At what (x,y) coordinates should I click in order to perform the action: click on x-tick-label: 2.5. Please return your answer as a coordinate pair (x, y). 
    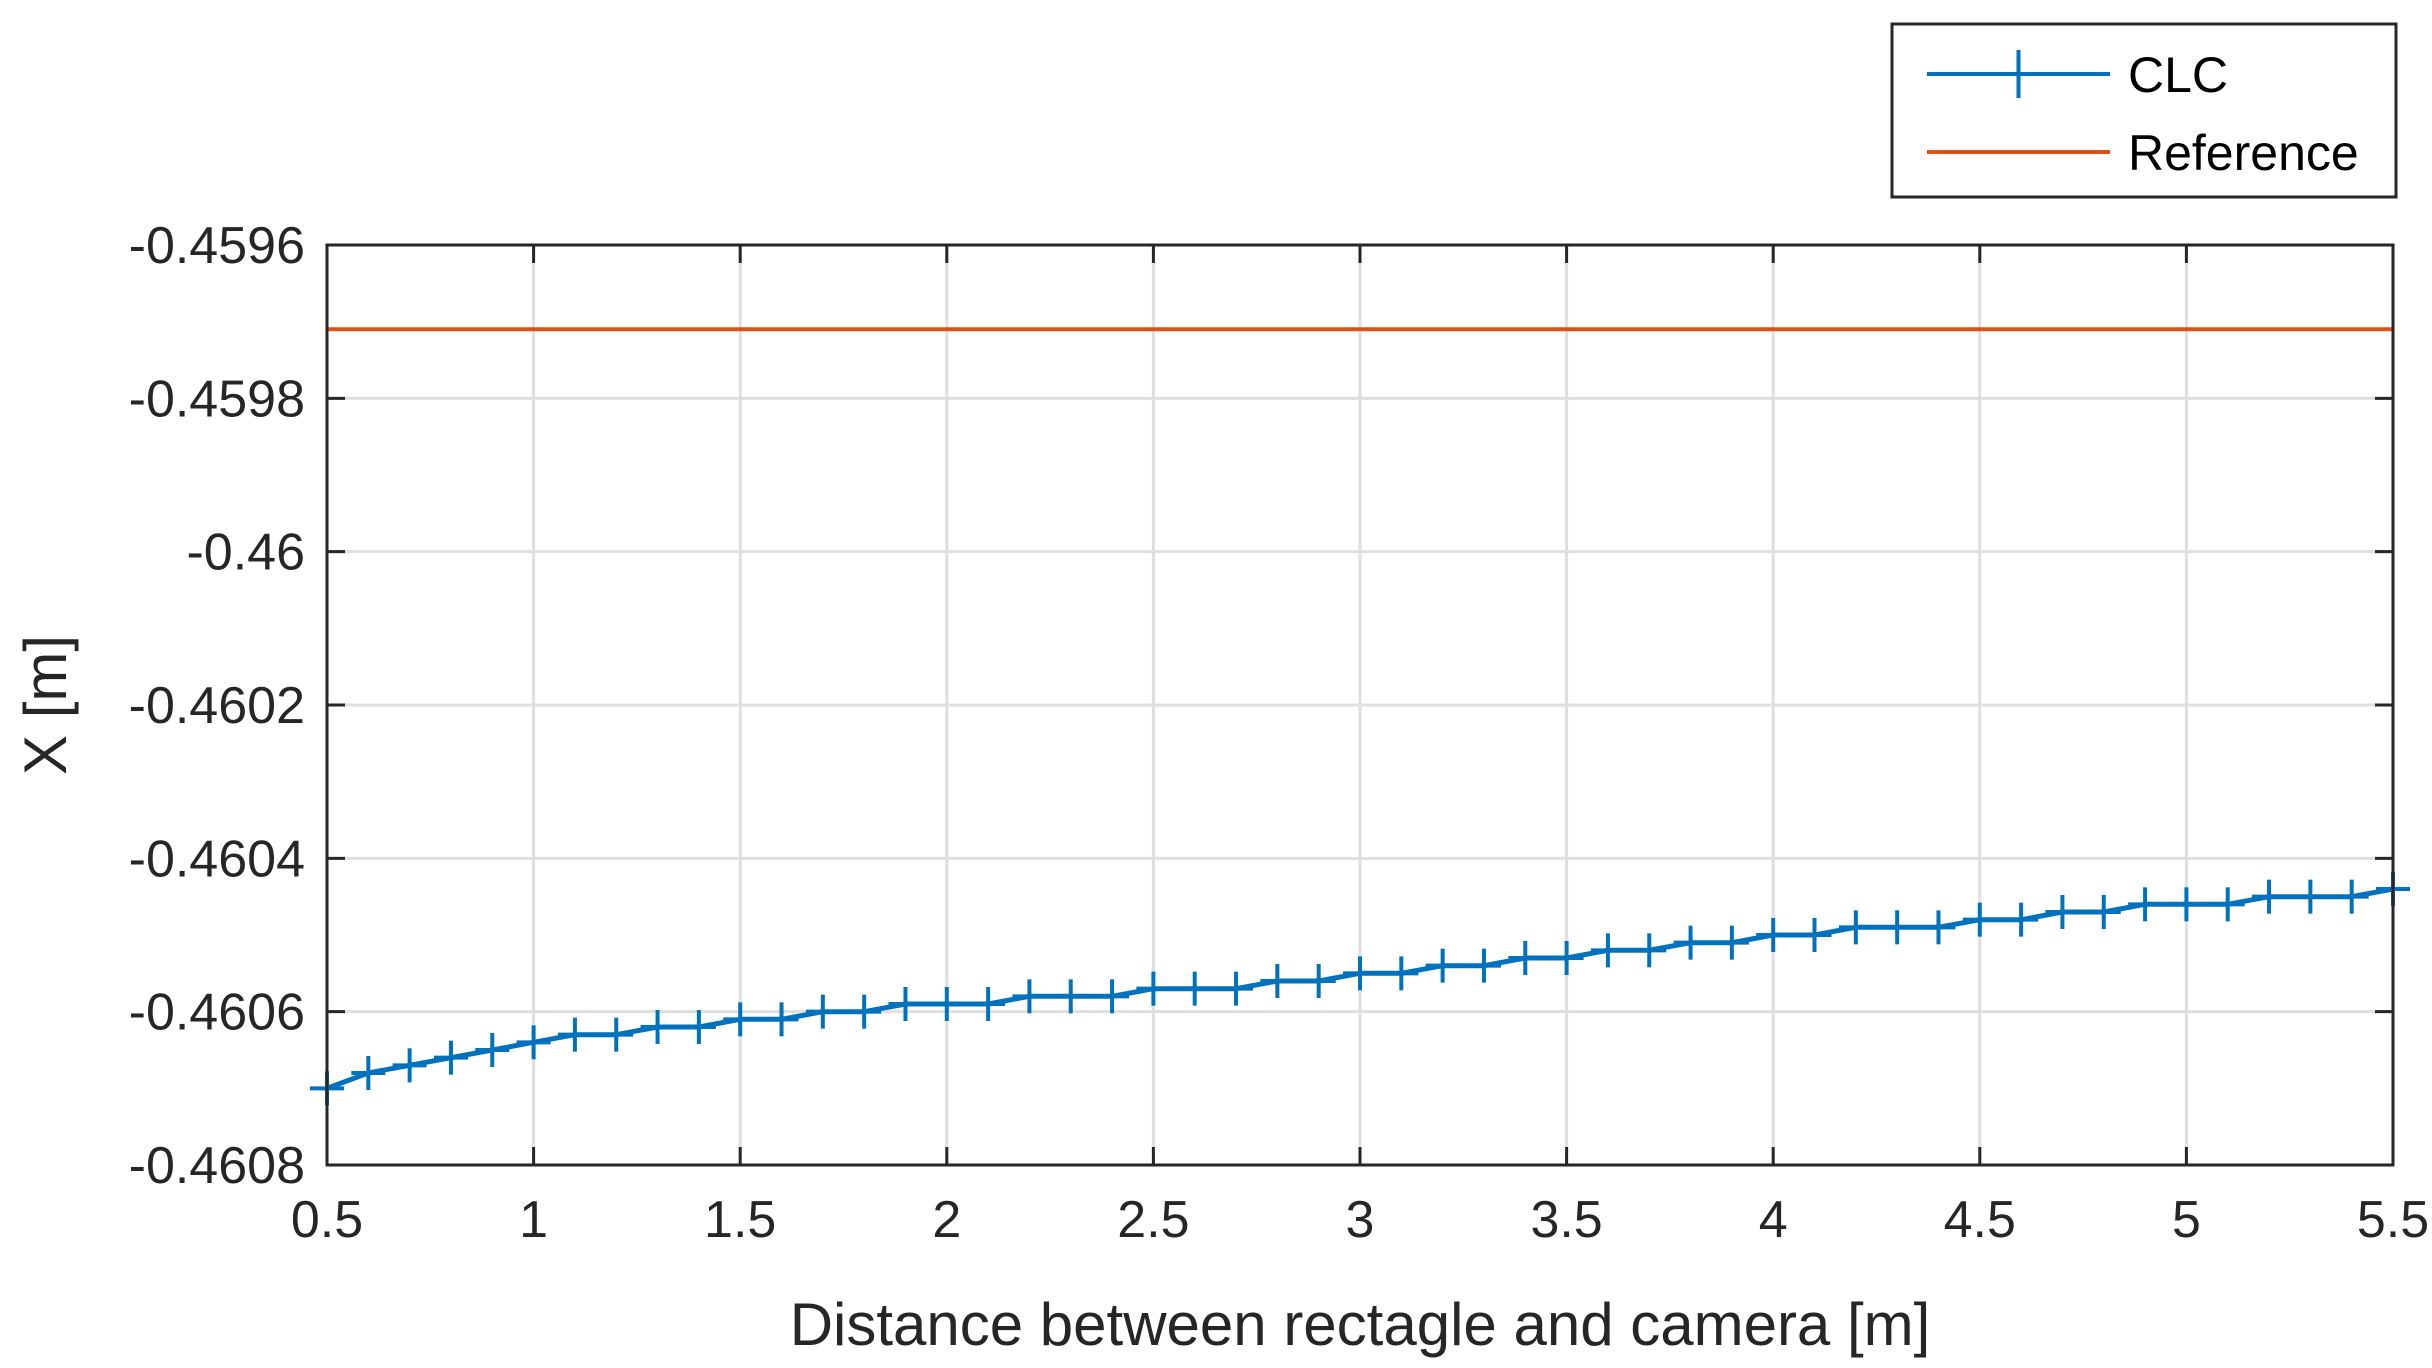
    Looking at the image, I should click on (1153, 1220).